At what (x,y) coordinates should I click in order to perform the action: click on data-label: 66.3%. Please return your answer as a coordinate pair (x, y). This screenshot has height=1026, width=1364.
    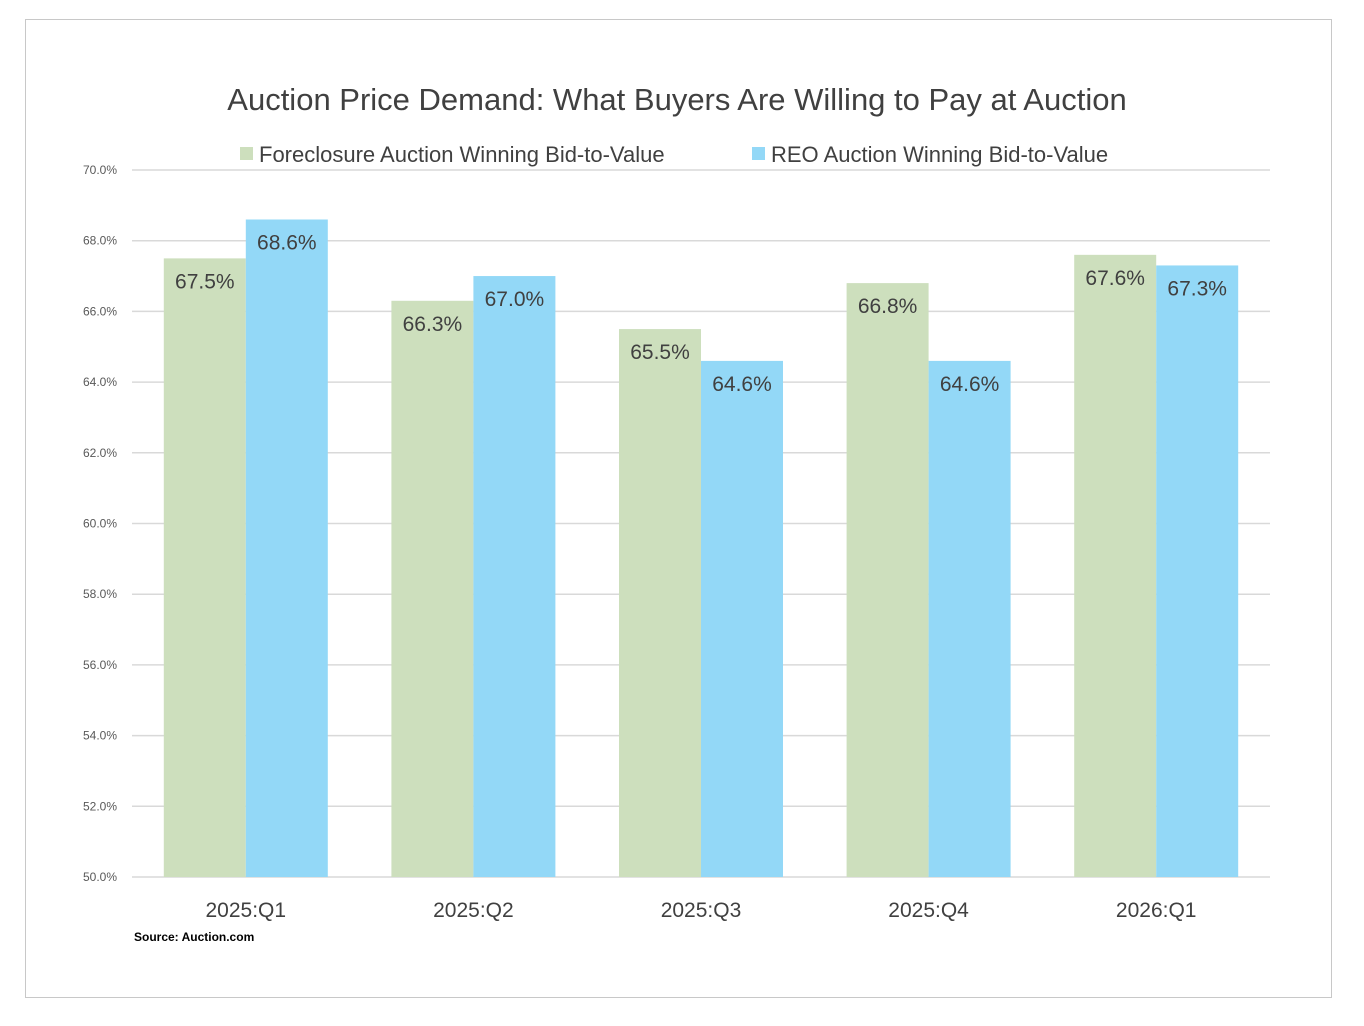
    Looking at the image, I should click on (433, 324).